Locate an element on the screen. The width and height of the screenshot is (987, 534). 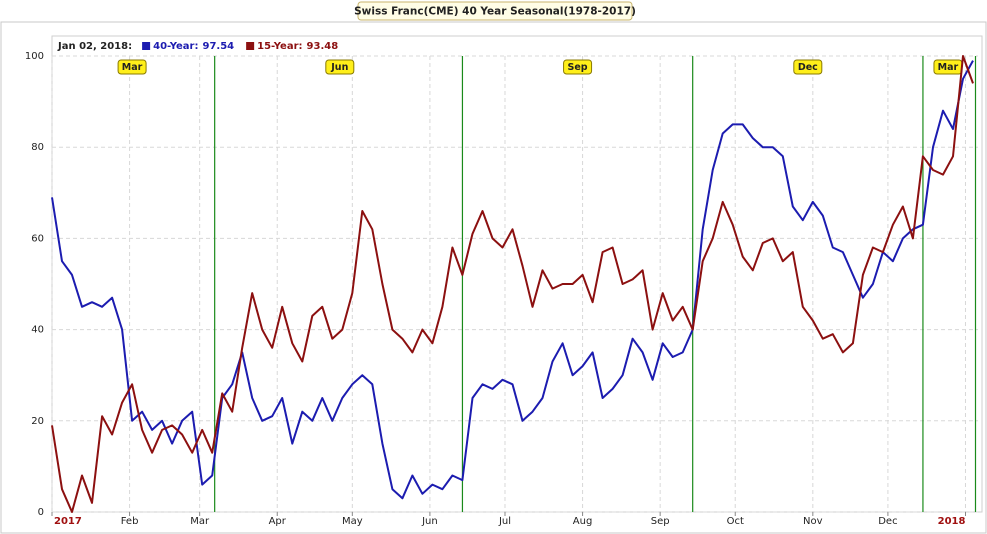
y-tick-label: 0 is located at coordinates (41, 512).